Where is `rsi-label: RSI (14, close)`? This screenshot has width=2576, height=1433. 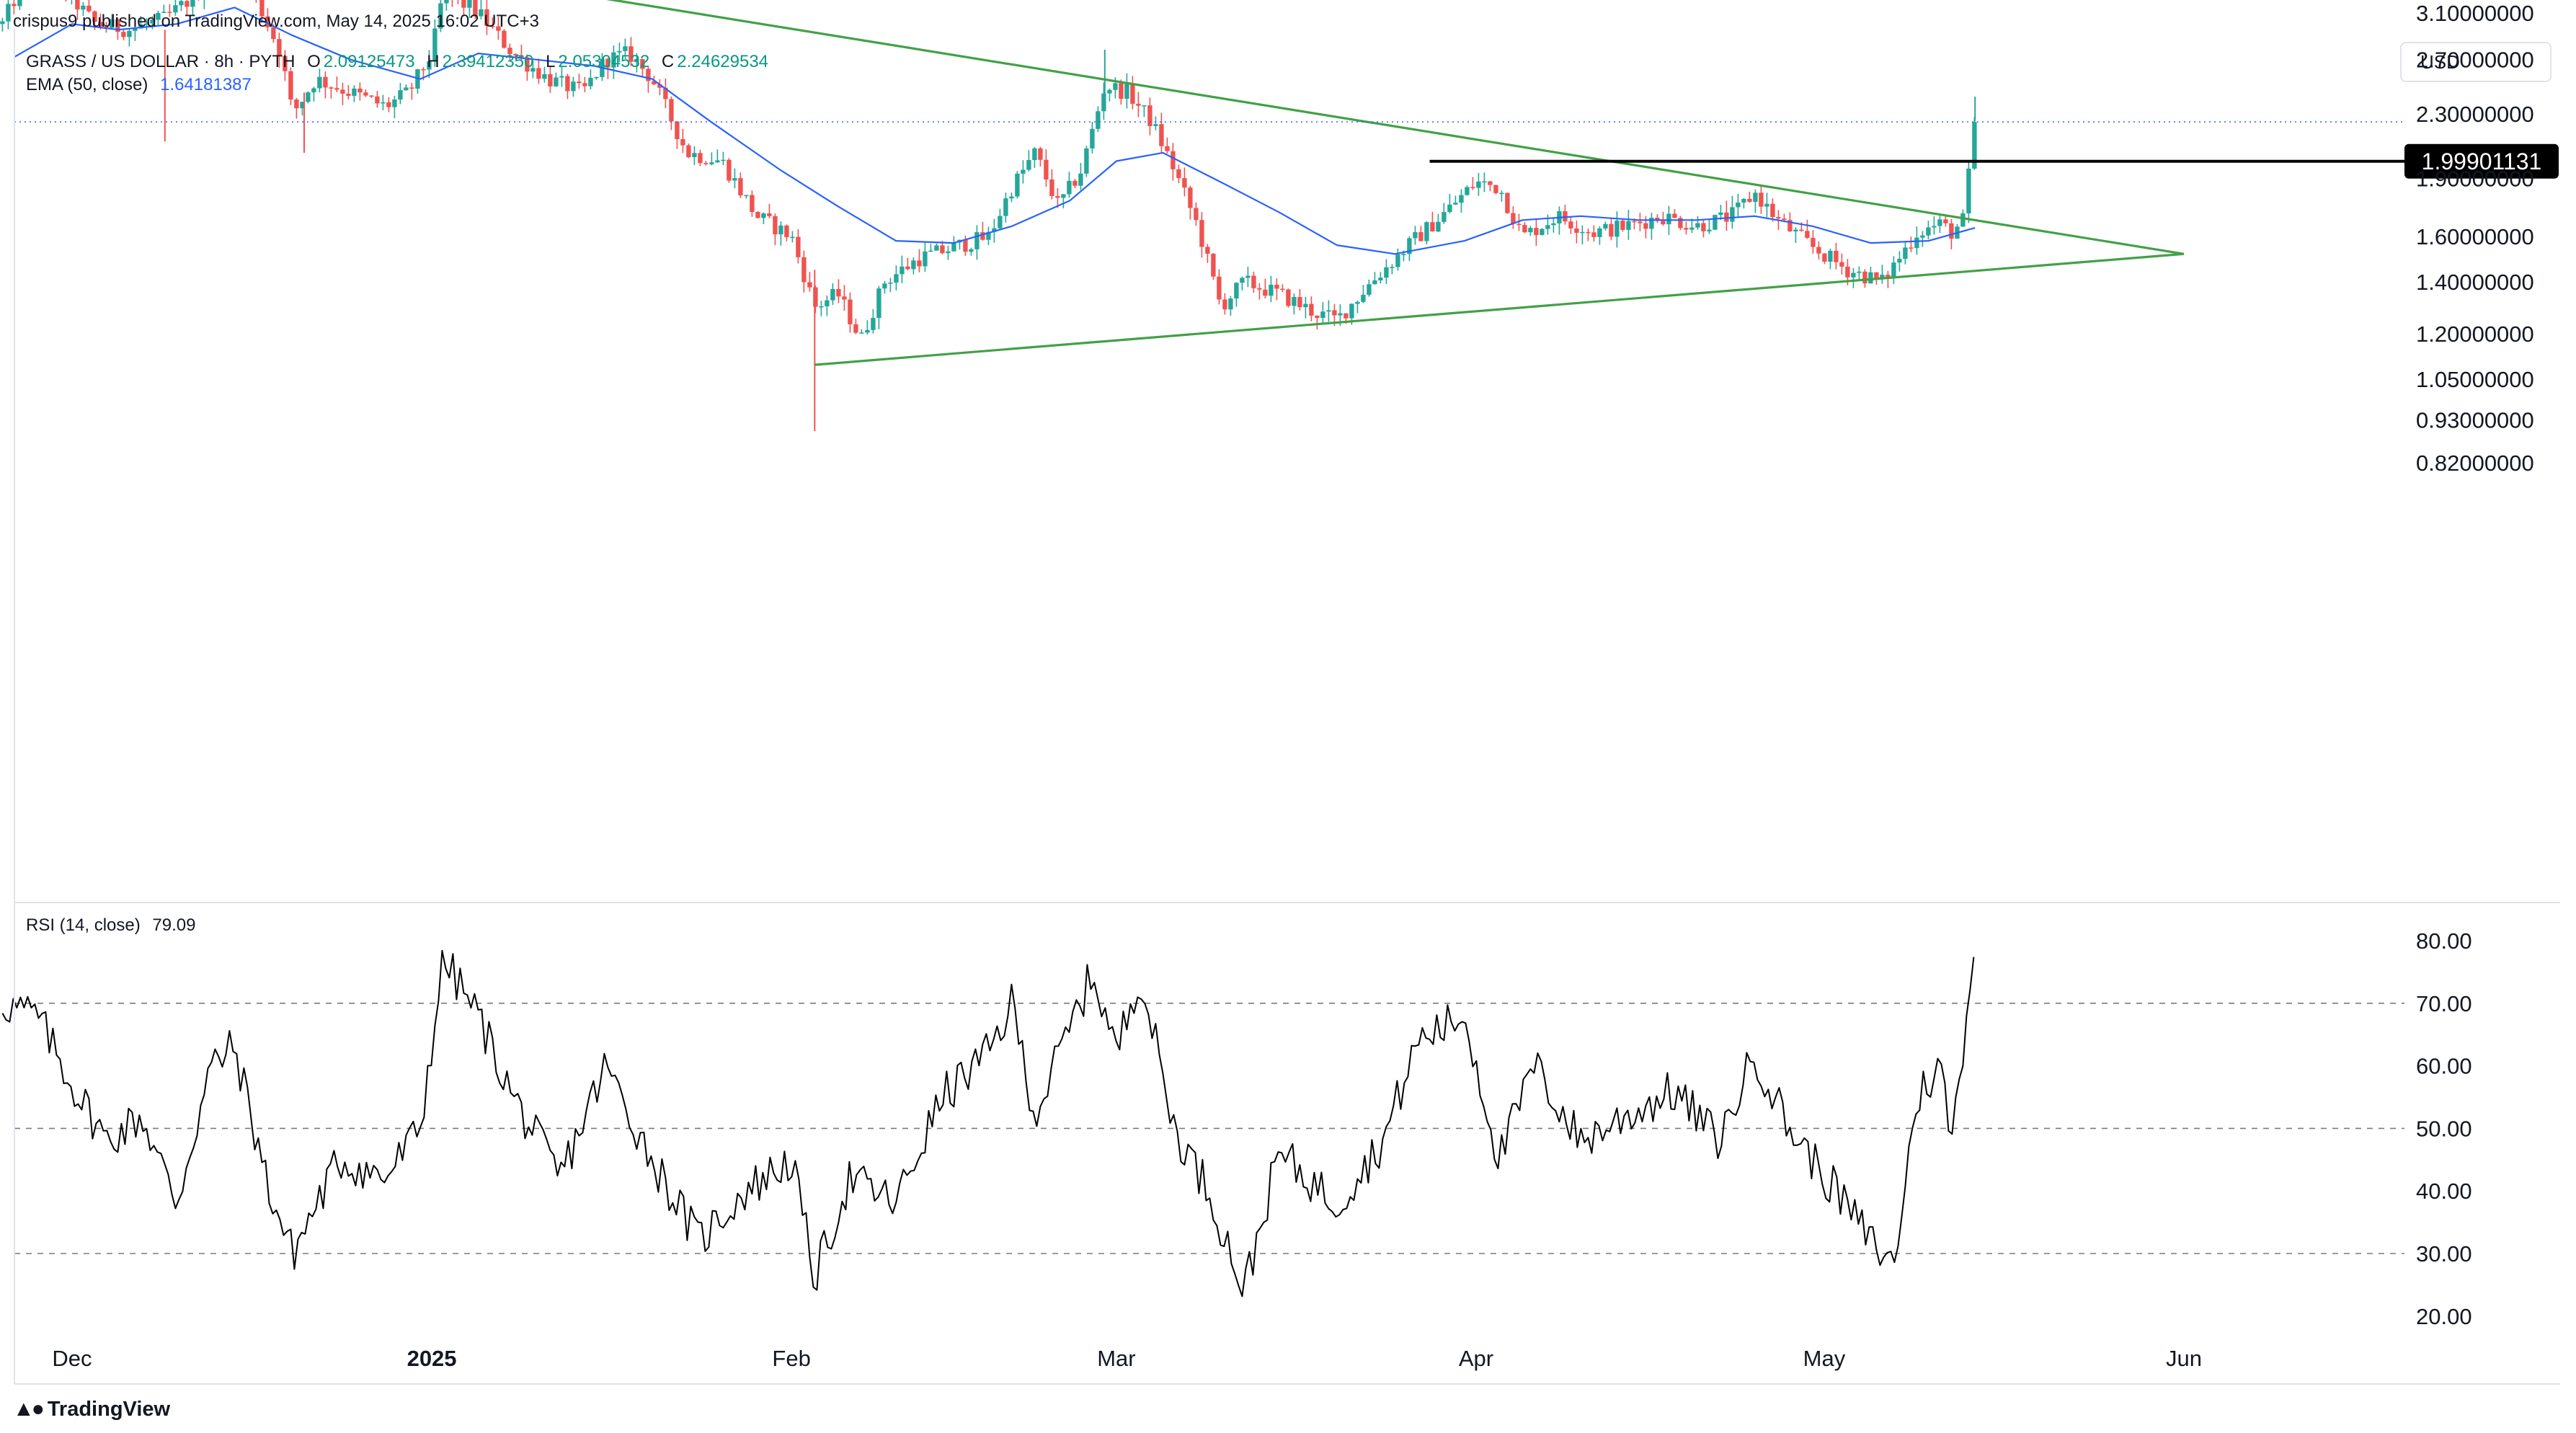 rsi-label: RSI (14, close) is located at coordinates (83, 925).